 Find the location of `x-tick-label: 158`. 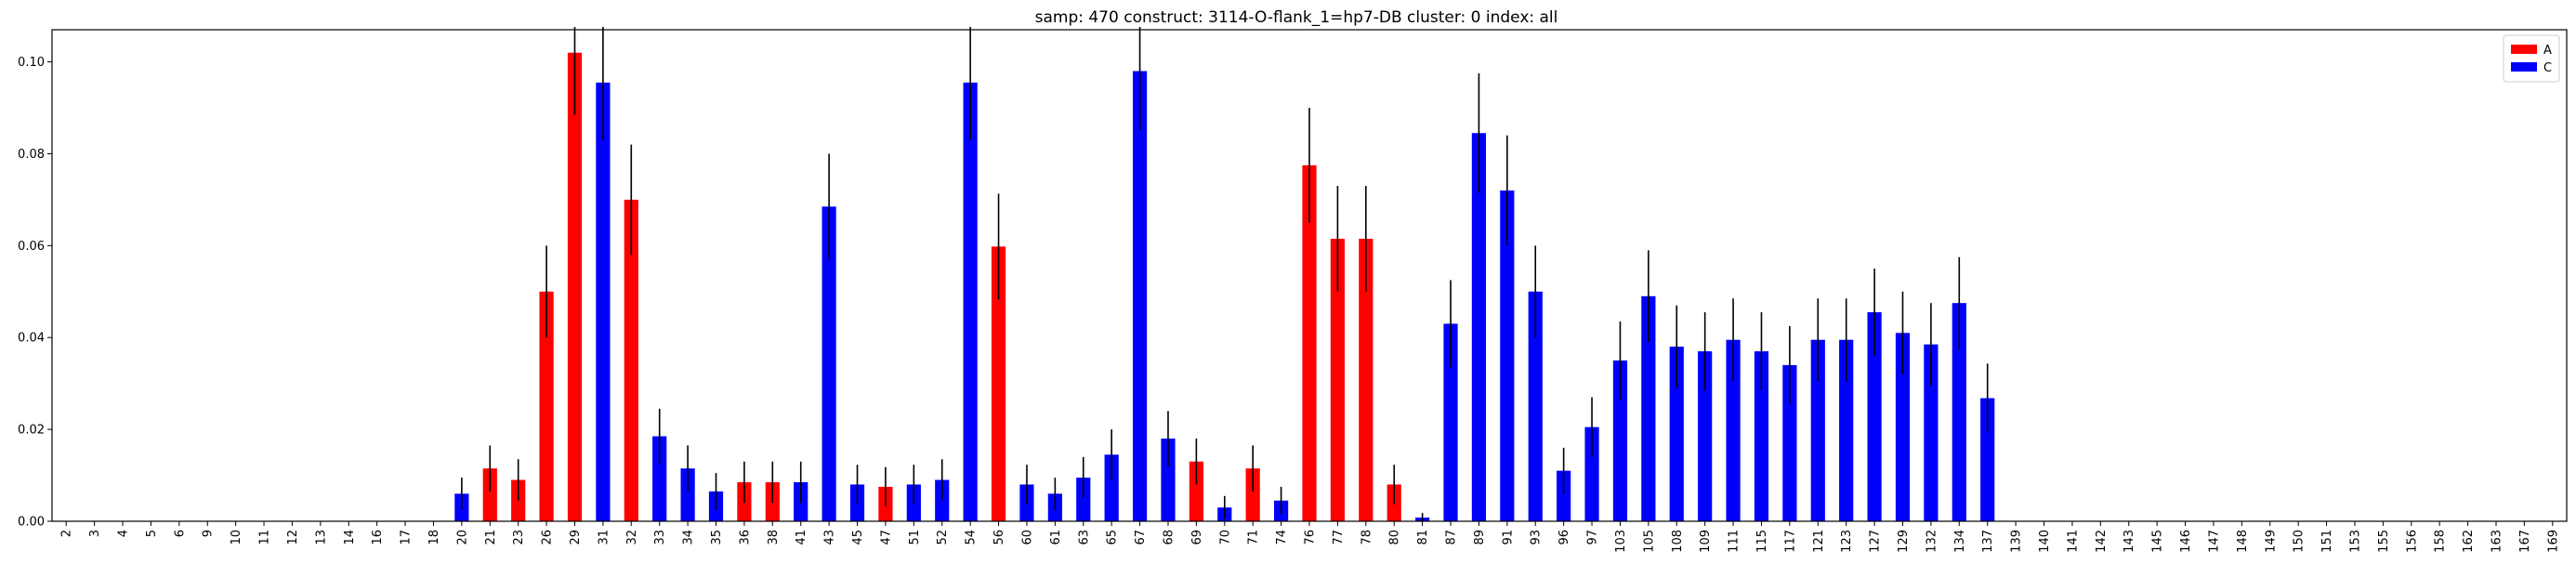

x-tick-label: 158 is located at coordinates (2441, 541).